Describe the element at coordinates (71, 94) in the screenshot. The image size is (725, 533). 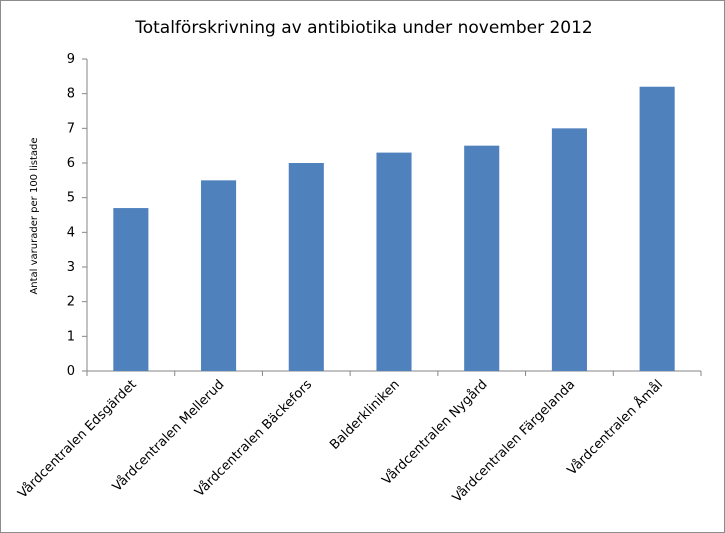
I see `y-tick-label: 8` at that location.